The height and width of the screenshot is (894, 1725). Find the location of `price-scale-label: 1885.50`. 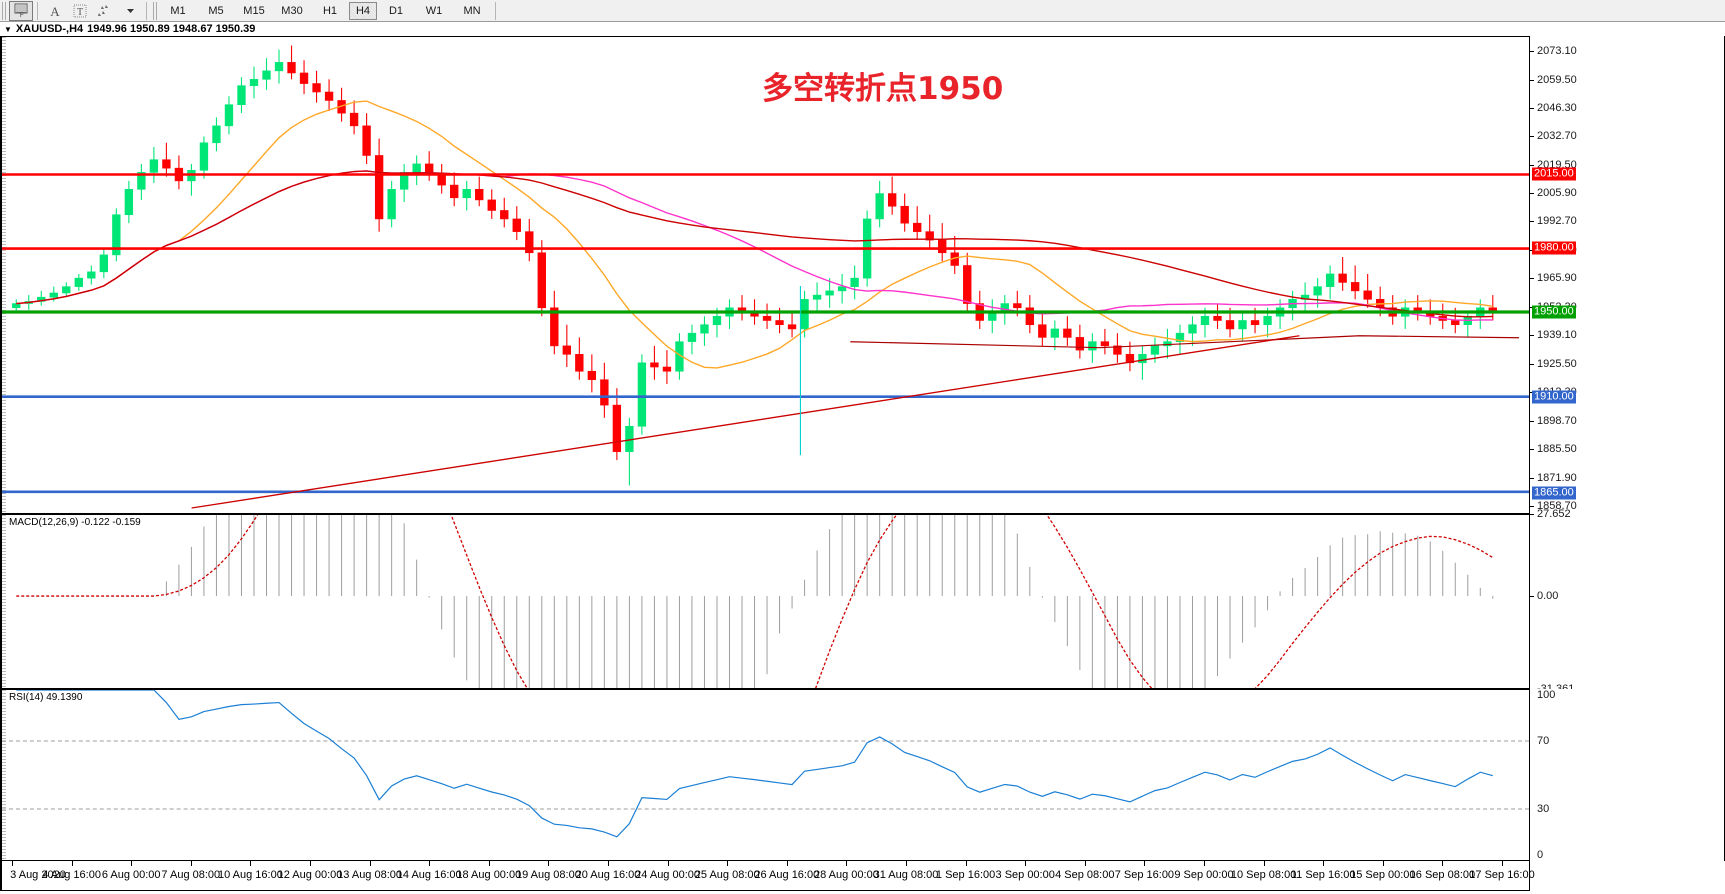

price-scale-label: 1885.50 is located at coordinates (1557, 449).